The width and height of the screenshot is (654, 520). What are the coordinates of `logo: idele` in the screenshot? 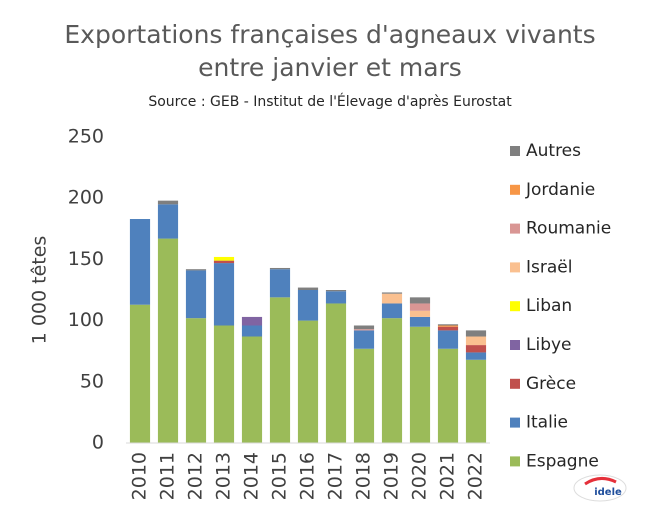 It's located at (600, 488).